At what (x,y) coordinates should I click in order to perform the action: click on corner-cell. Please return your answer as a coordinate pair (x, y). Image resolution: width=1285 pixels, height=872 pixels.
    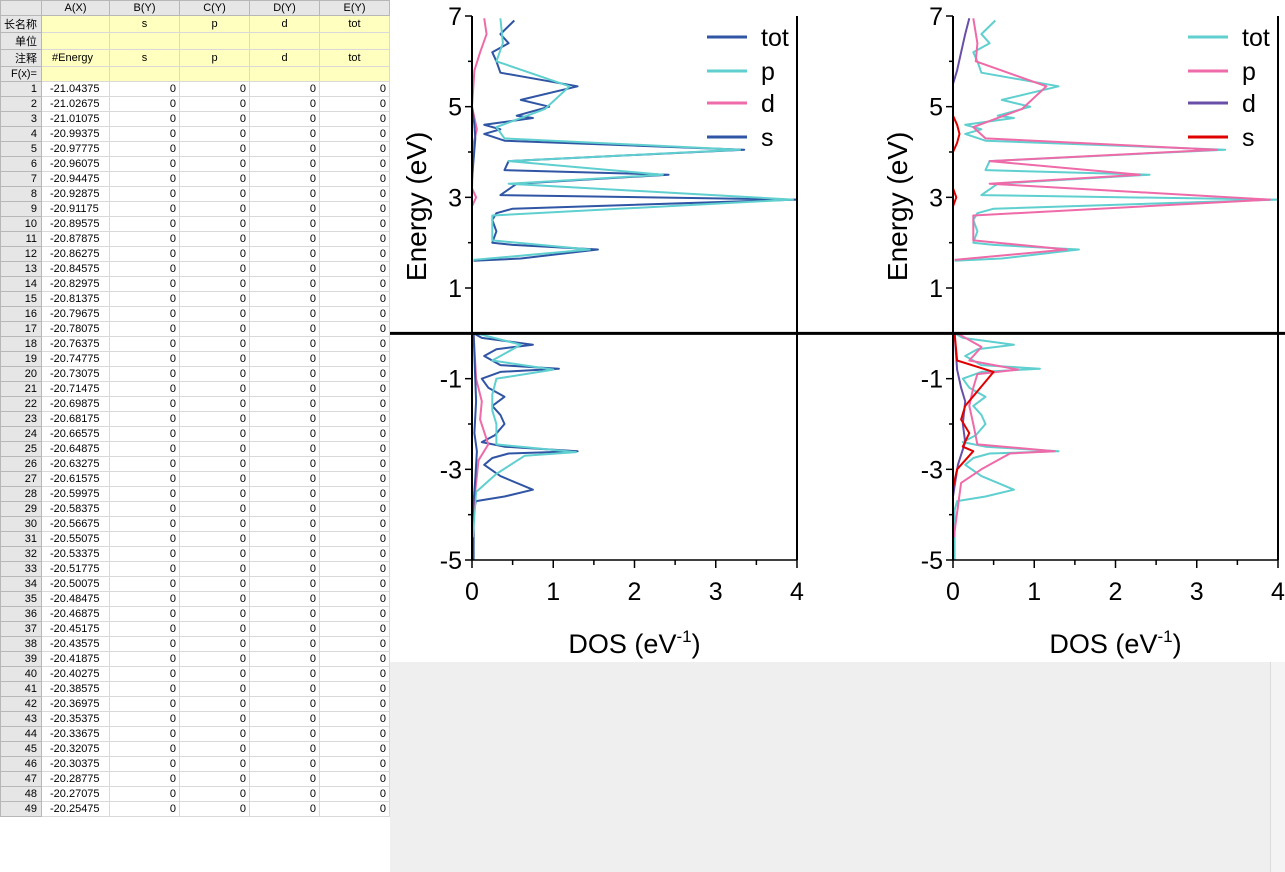
    Looking at the image, I should click on (21, 8).